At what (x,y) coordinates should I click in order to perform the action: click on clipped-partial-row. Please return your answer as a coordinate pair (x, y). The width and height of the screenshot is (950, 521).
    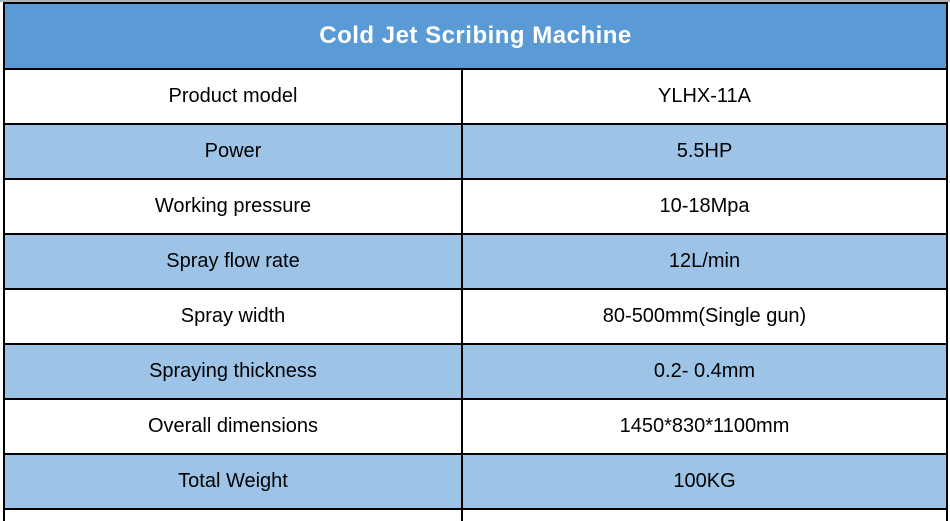
    Looking at the image, I should click on (476, 514).